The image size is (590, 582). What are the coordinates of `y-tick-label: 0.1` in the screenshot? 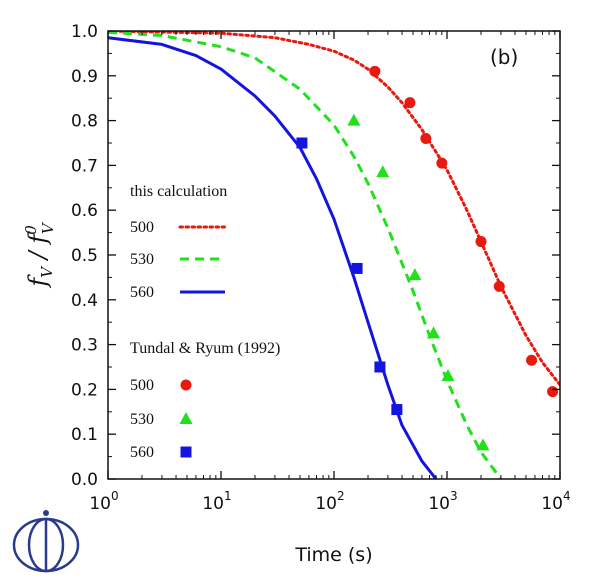 It's located at (84, 435).